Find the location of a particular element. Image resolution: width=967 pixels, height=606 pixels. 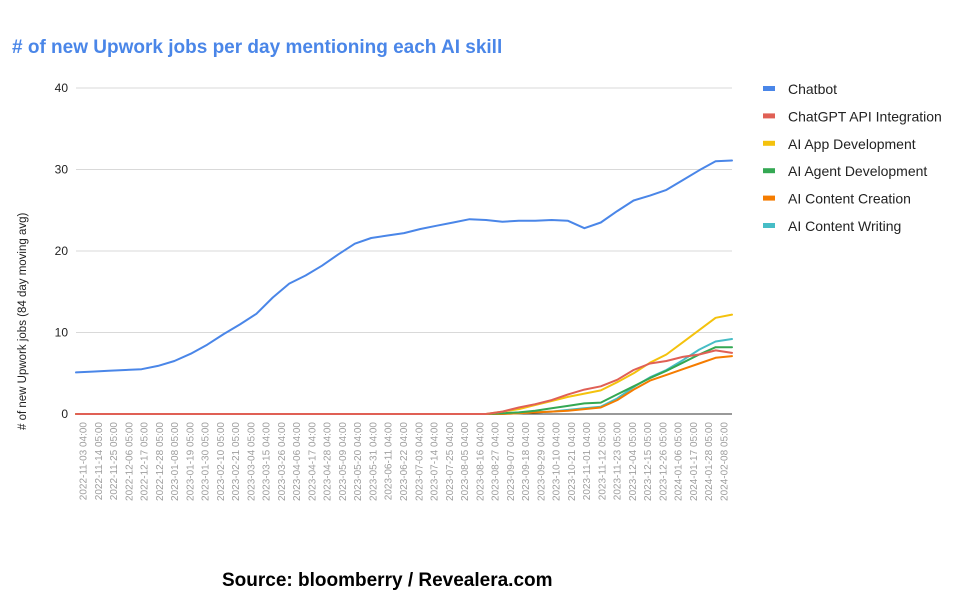

x-tick-label: 2024-01-06 05:00 is located at coordinates (679, 461).